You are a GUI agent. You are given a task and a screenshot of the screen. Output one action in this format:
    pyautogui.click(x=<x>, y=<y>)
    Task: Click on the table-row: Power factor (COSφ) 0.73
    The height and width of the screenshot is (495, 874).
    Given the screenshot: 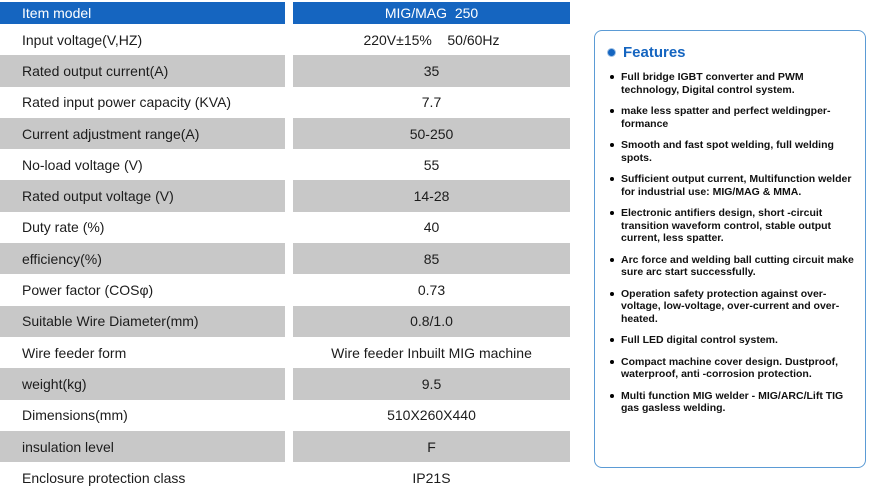 What is the action you would take?
    pyautogui.click(x=285, y=290)
    